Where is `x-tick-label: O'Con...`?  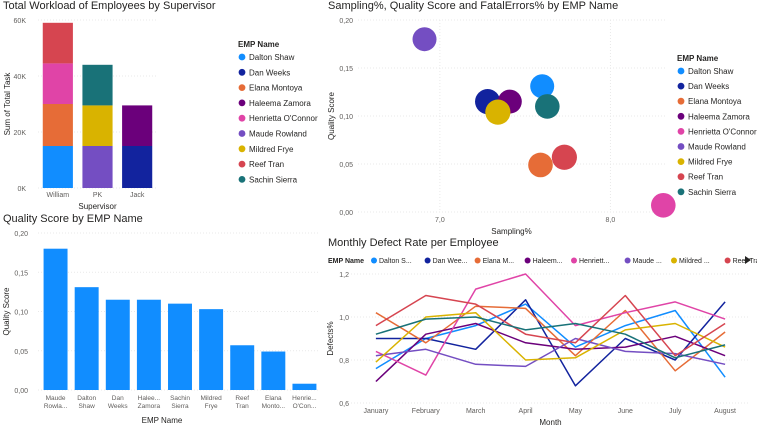 x-tick-label: O'Con... is located at coordinates (305, 406).